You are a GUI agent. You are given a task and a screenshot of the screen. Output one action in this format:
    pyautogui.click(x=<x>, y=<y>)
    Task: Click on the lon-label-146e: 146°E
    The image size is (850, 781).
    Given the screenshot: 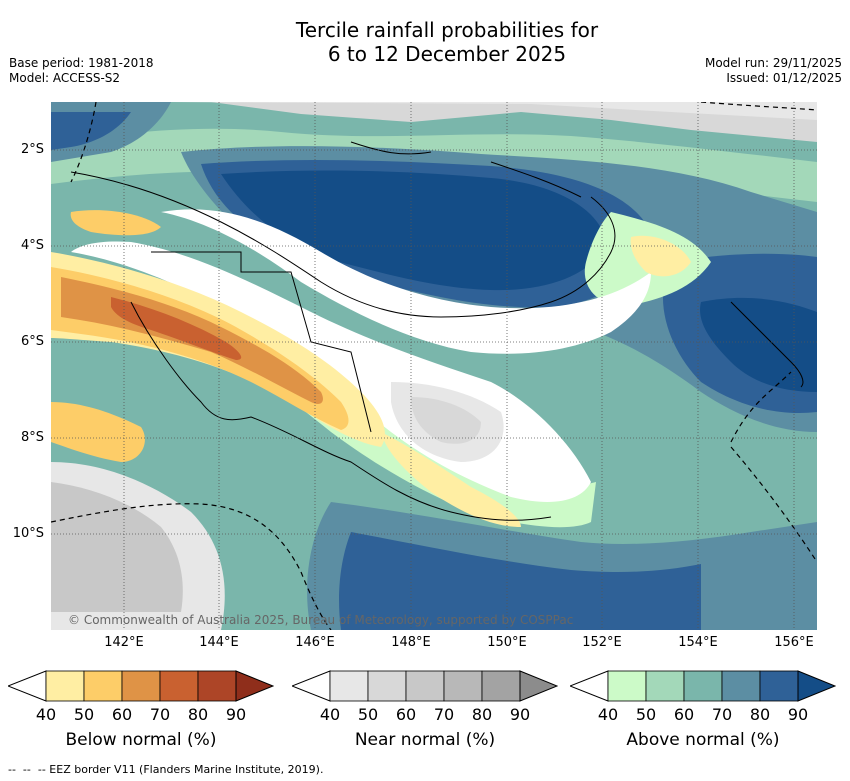 What is the action you would take?
    pyautogui.click(x=315, y=642)
    